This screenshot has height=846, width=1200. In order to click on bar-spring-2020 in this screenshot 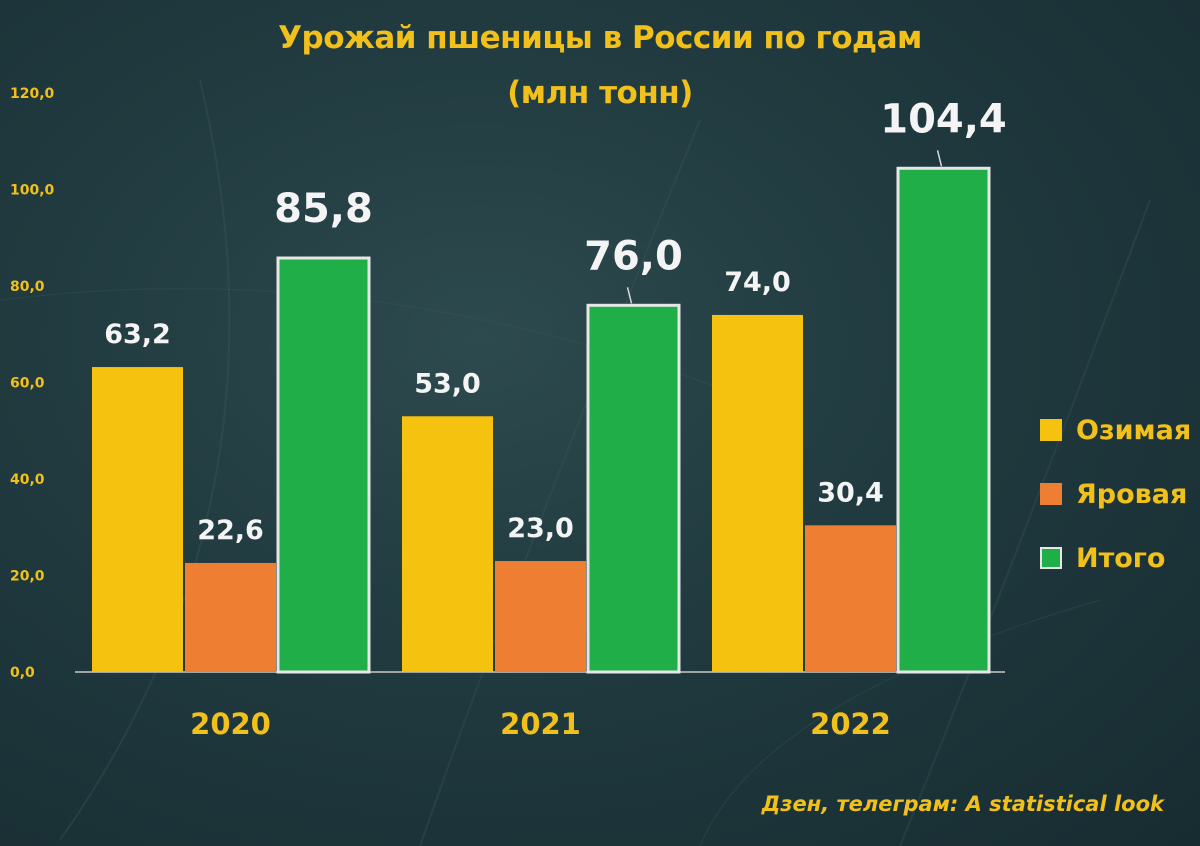, I will do `click(230, 617)`.